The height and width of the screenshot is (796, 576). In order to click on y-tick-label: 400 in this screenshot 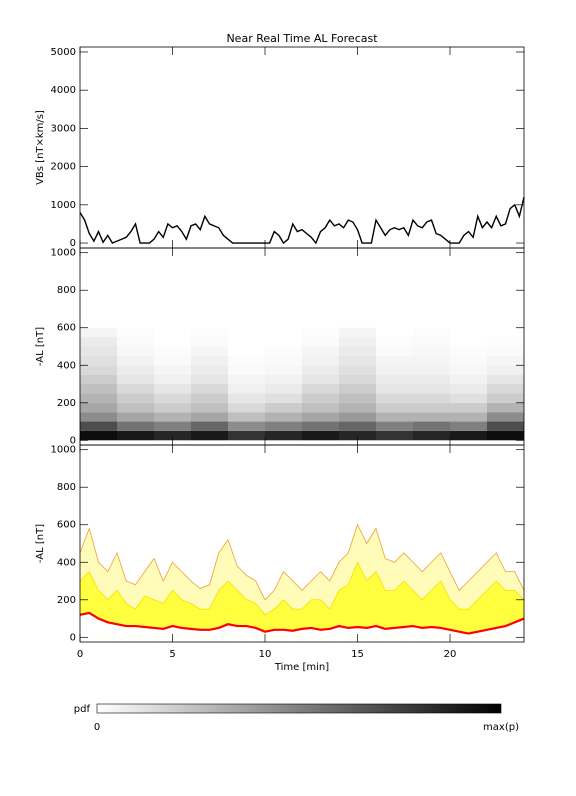, I will do `click(66, 365)`.